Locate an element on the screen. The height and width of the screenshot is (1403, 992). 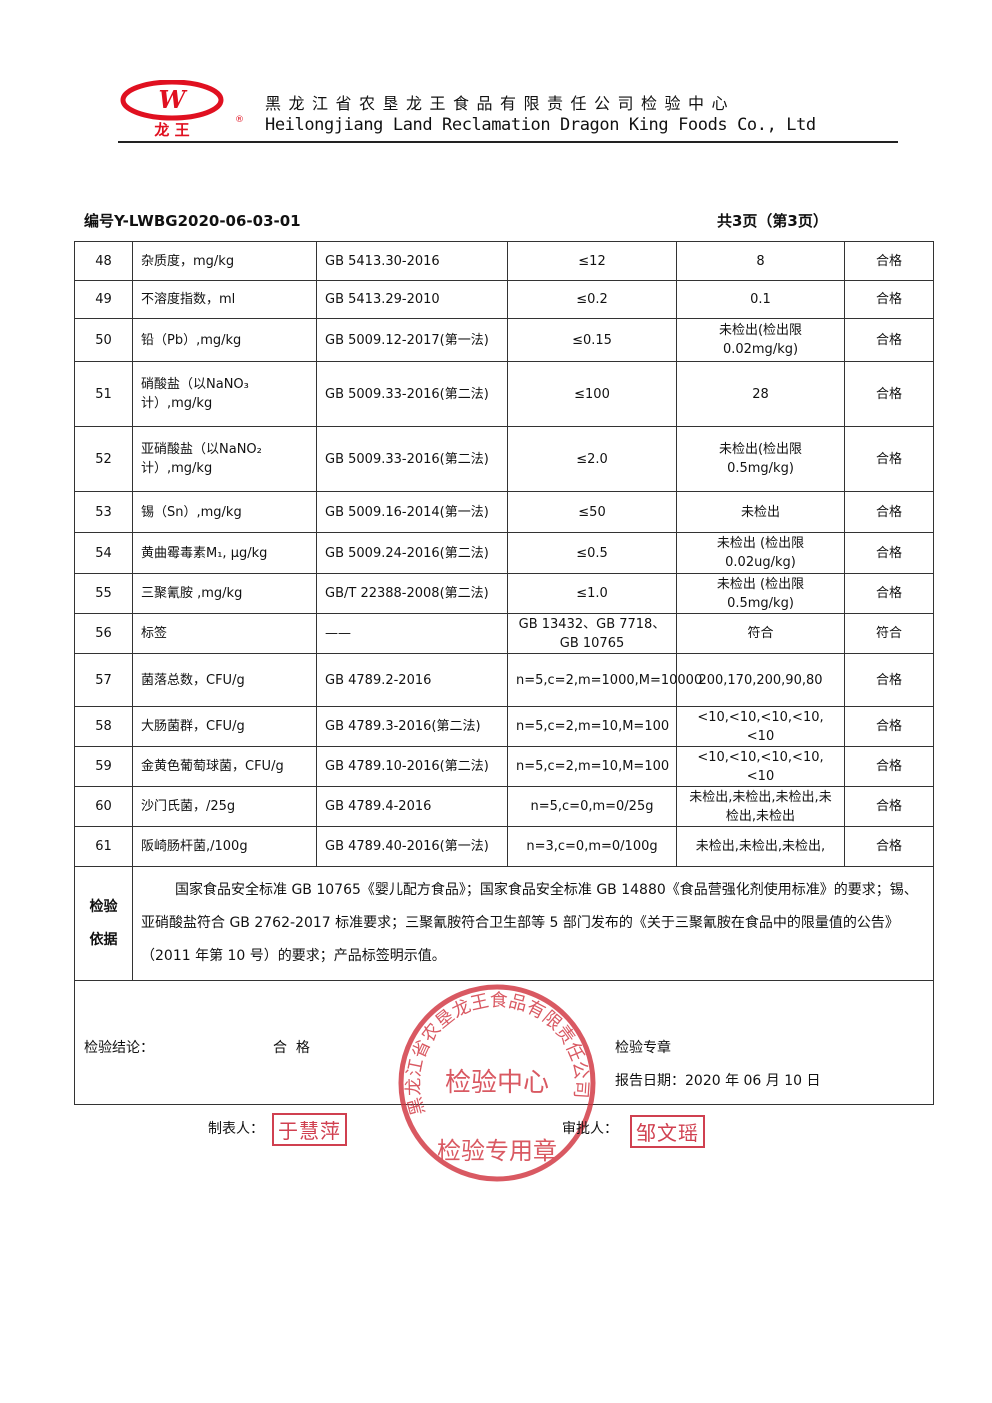
table-row: 49 不溶度指数，ml GB 5413.29-2010 ≤0.2 0.1 合格 is located at coordinates (504, 299).